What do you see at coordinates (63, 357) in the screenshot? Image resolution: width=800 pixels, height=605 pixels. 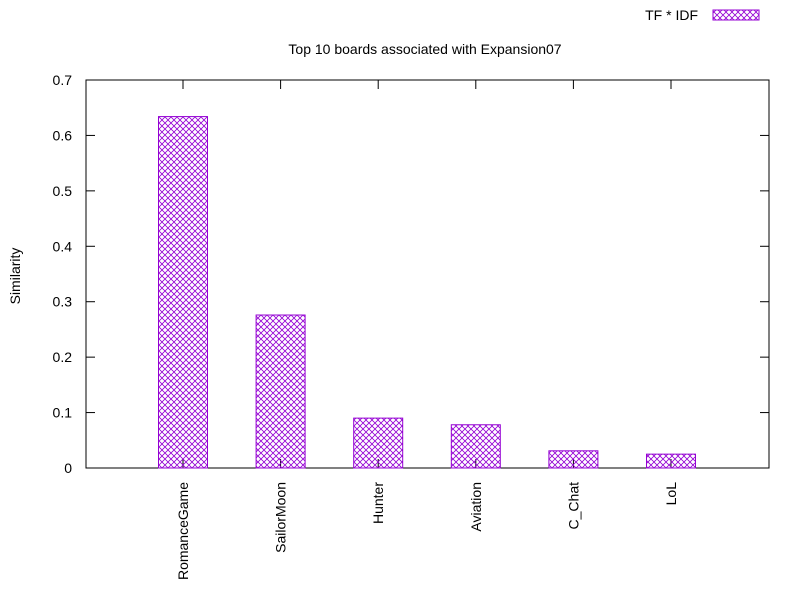 I see `y-tick-label: 0.2` at bounding box center [63, 357].